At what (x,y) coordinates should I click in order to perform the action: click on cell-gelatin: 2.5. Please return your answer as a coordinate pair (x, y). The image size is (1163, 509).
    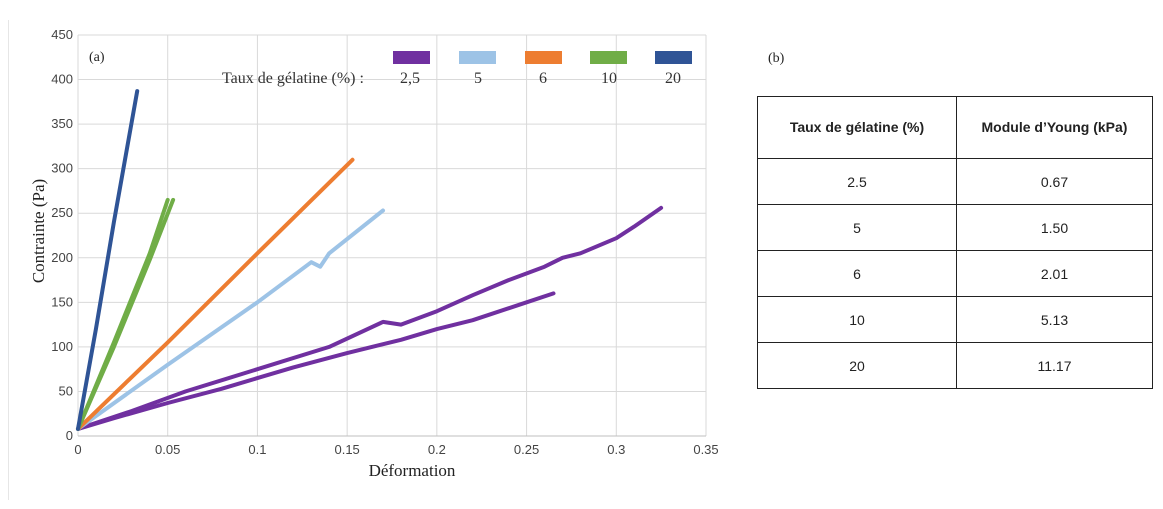
    Looking at the image, I should click on (857, 181).